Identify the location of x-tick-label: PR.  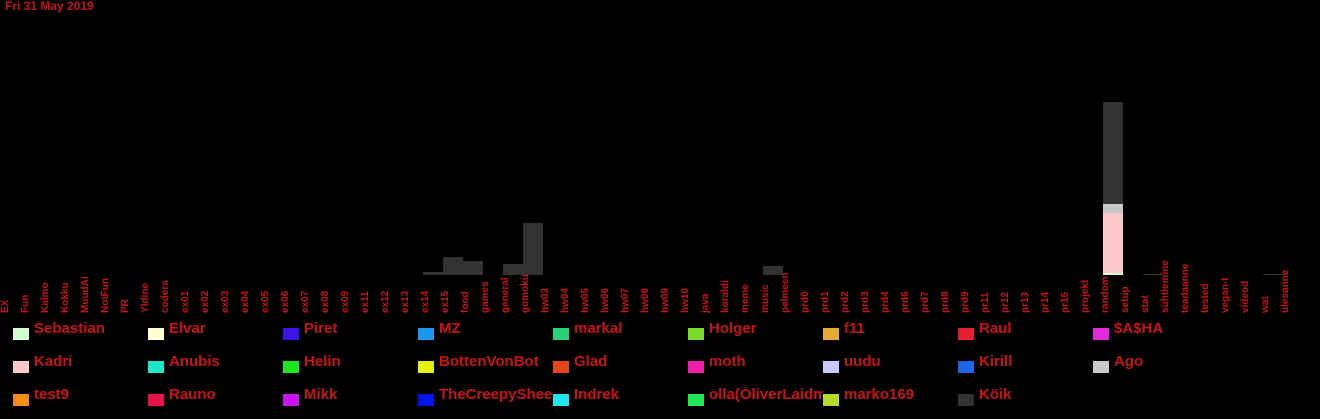
(125, 305).